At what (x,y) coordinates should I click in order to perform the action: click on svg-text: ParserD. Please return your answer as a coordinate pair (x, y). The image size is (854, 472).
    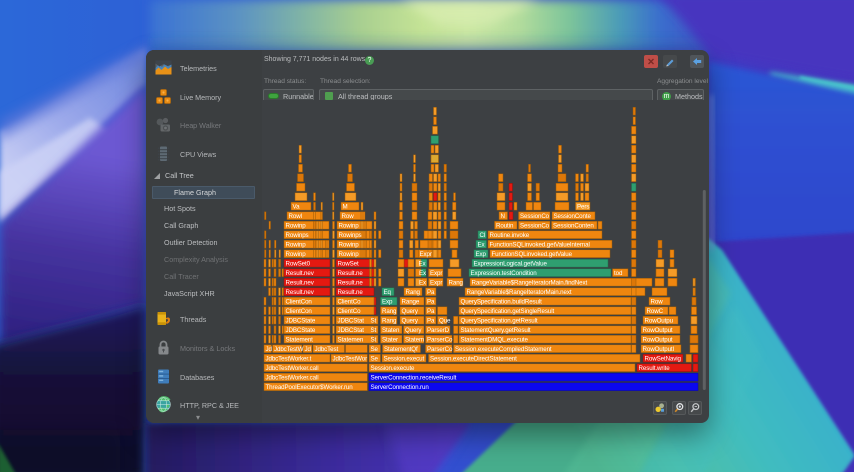
    Looking at the image, I should click on (438, 330).